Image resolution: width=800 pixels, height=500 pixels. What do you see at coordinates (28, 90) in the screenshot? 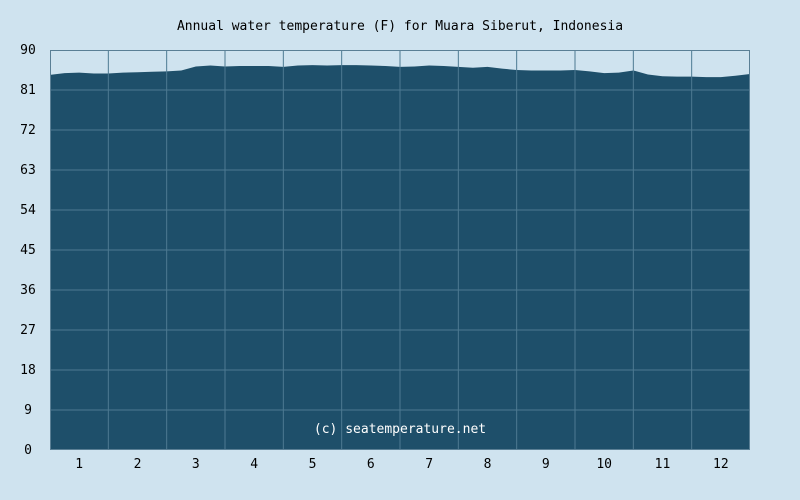
I see `y-tick-label: 81` at bounding box center [28, 90].